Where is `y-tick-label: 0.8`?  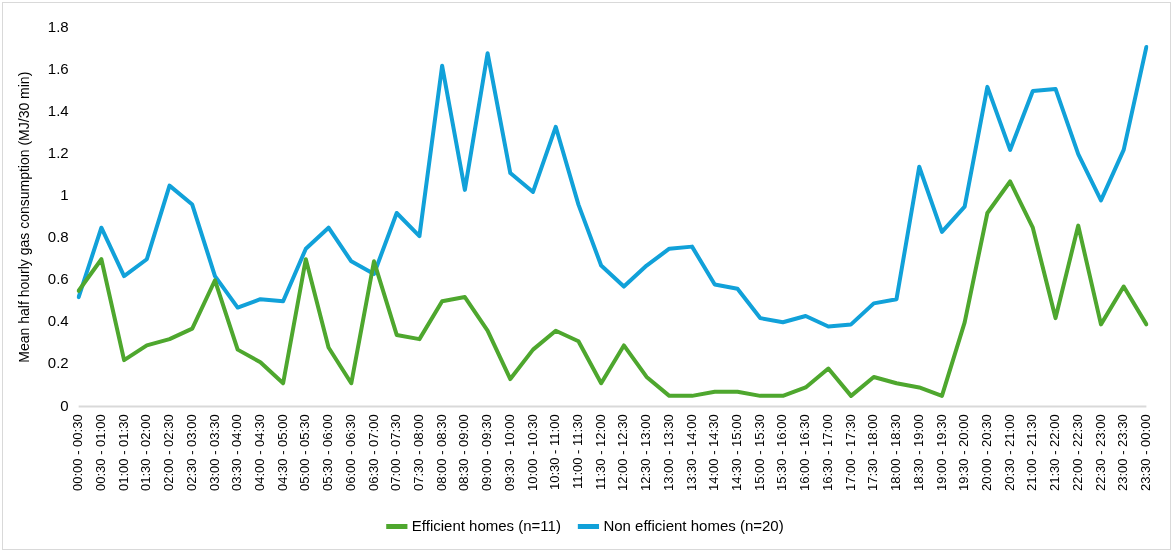 y-tick-label: 0.8 is located at coordinates (58, 237).